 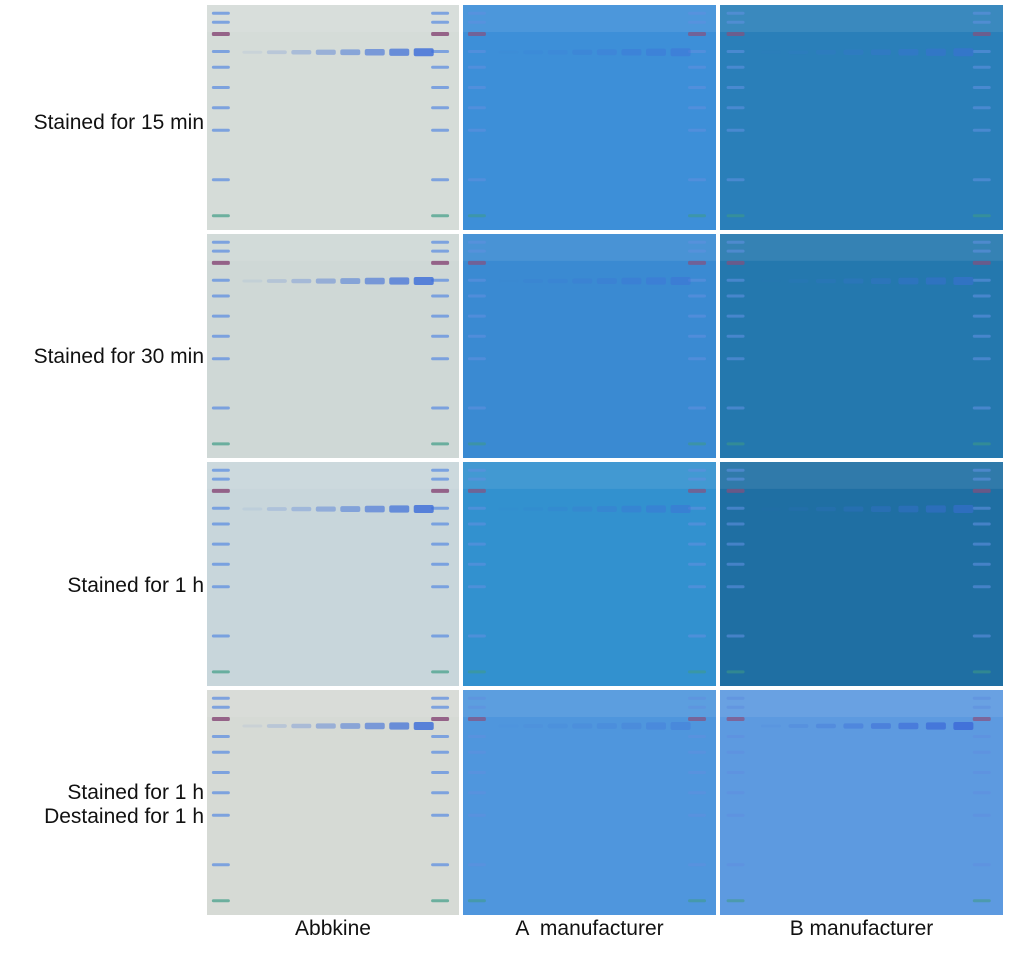 What do you see at coordinates (333, 928) in the screenshot?
I see `column-label-abbkine: Abbkine` at bounding box center [333, 928].